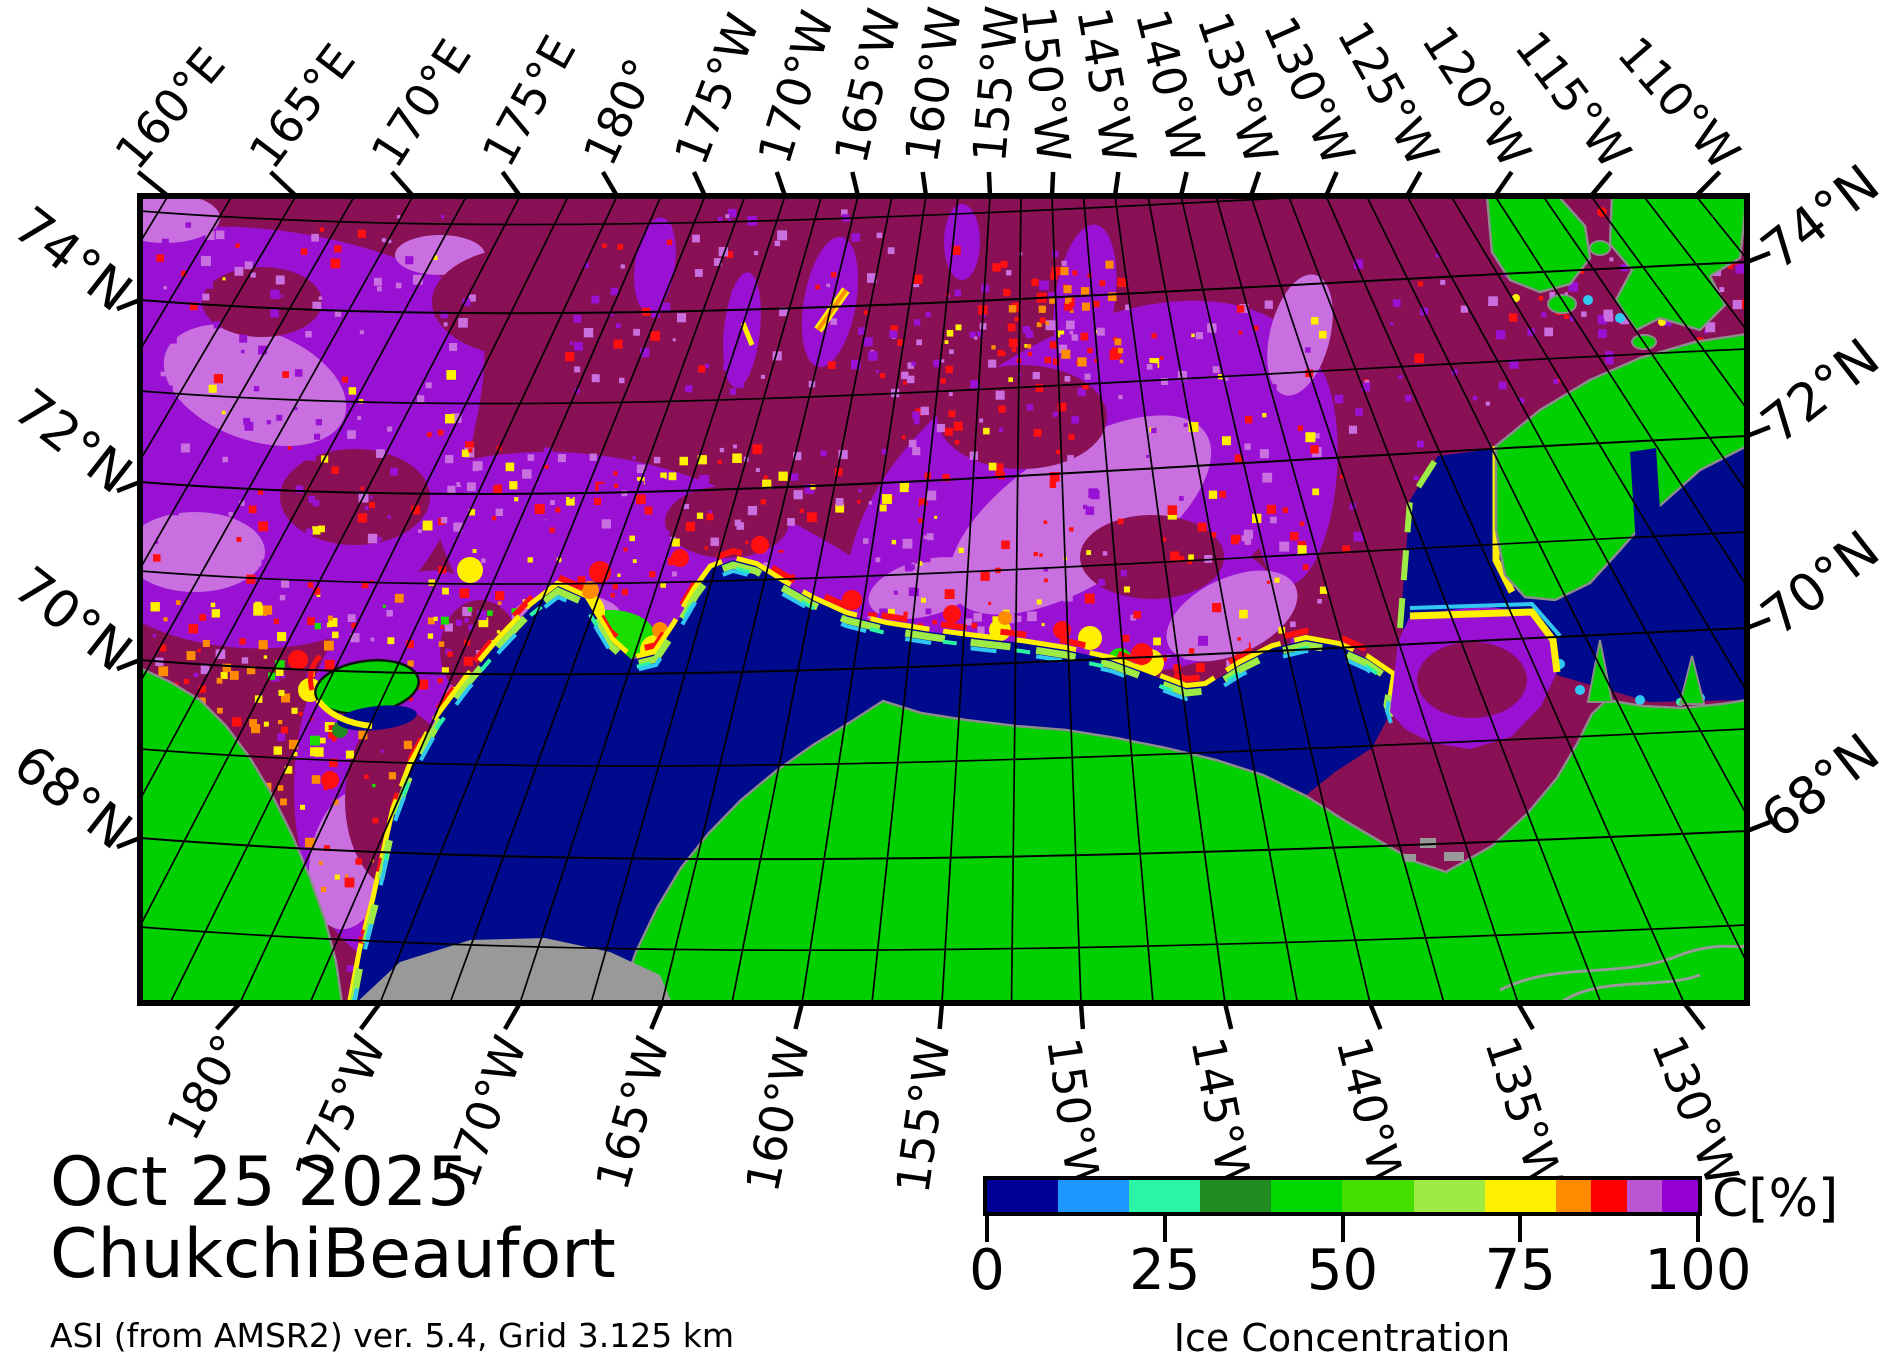 This screenshot has height=1370, width=1890. What do you see at coordinates (1454, 856) in the screenshot?
I see `delta-speck` at bounding box center [1454, 856].